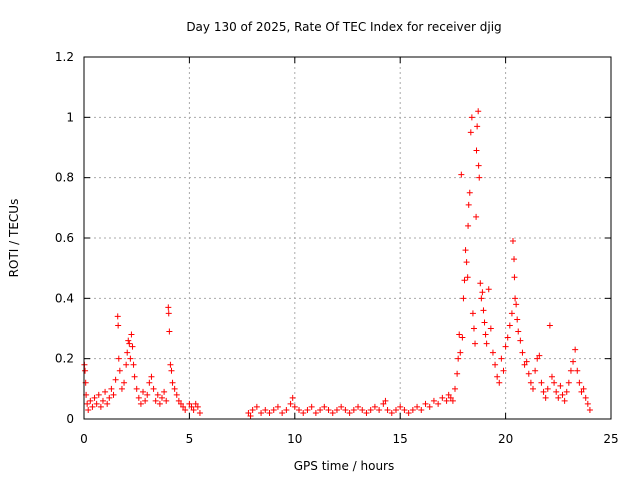  What do you see at coordinates (64, 57) in the screenshot?
I see `y-tick-label: 1.2` at bounding box center [64, 57].